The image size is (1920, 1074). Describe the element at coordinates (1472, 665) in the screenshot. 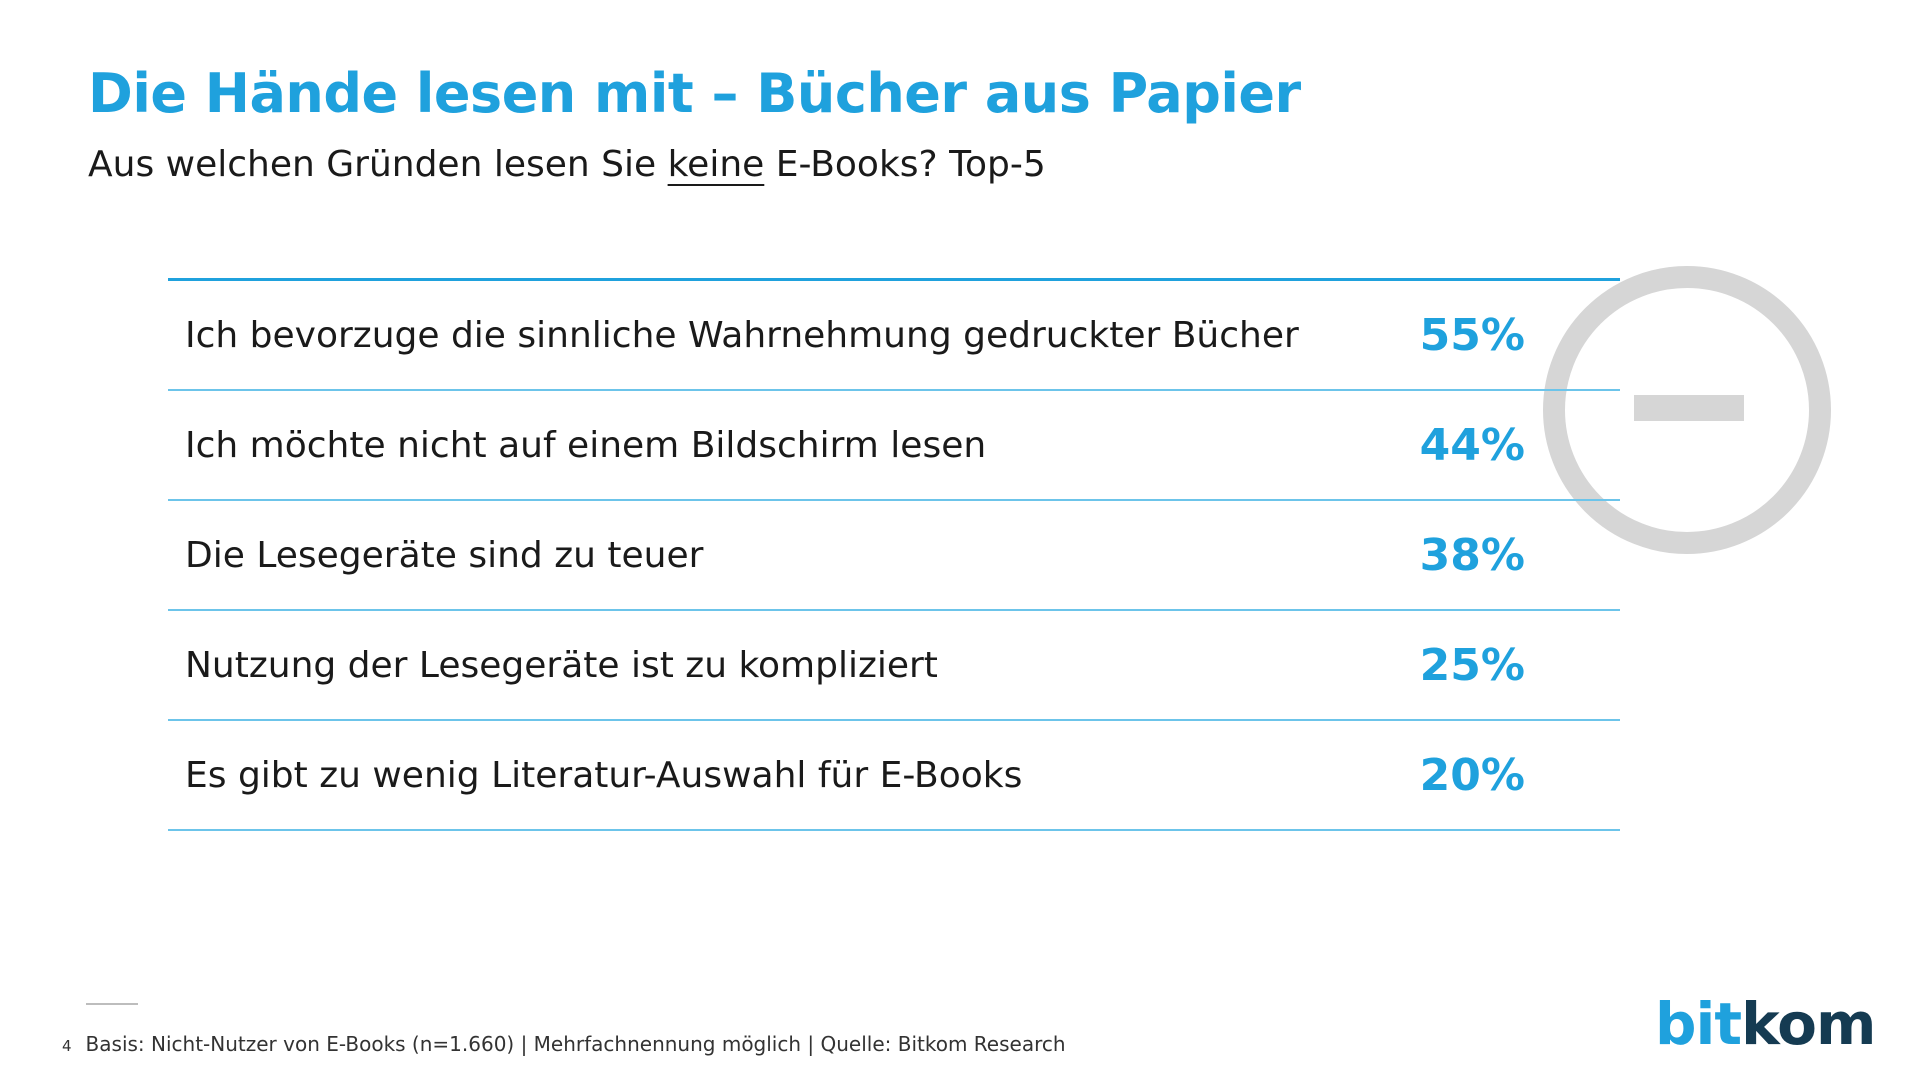

I see `row-value: 25%` at that location.